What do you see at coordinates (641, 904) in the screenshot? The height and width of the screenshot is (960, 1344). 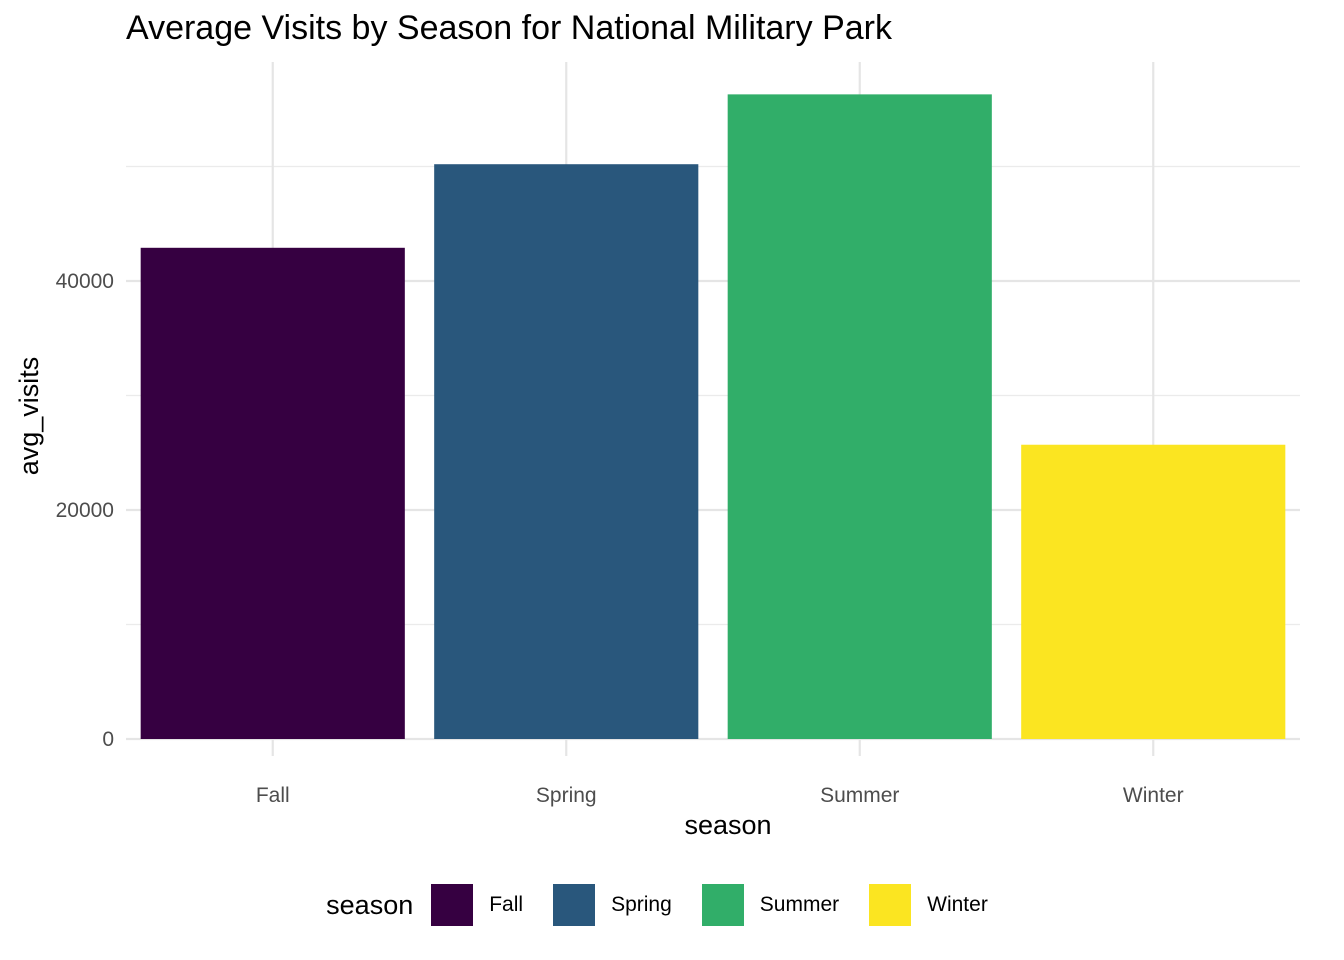 I see `legend-label-spring: Spring` at bounding box center [641, 904].